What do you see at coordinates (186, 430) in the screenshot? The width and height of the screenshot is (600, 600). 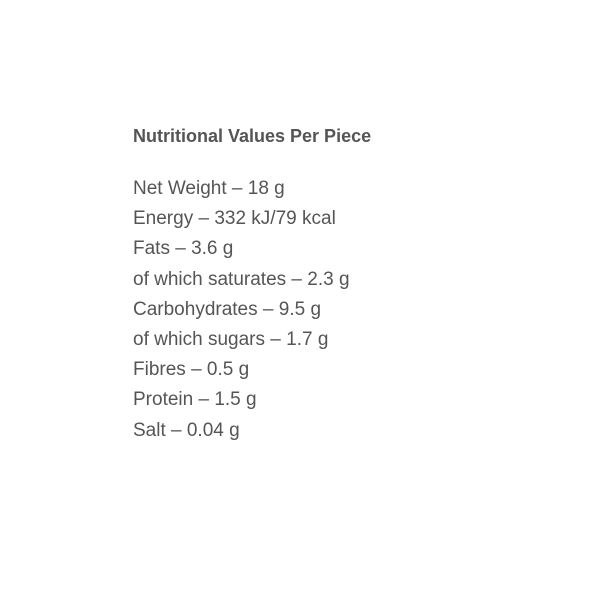 I see `nutrition-item-salt: Salt – 0.04 g` at bounding box center [186, 430].